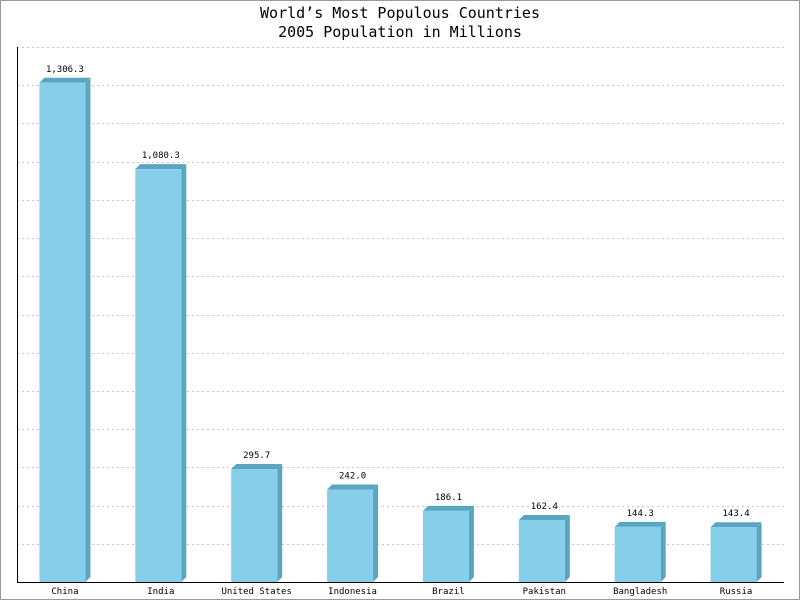  I want to click on x-tick-label: Indonesia, so click(352, 592).